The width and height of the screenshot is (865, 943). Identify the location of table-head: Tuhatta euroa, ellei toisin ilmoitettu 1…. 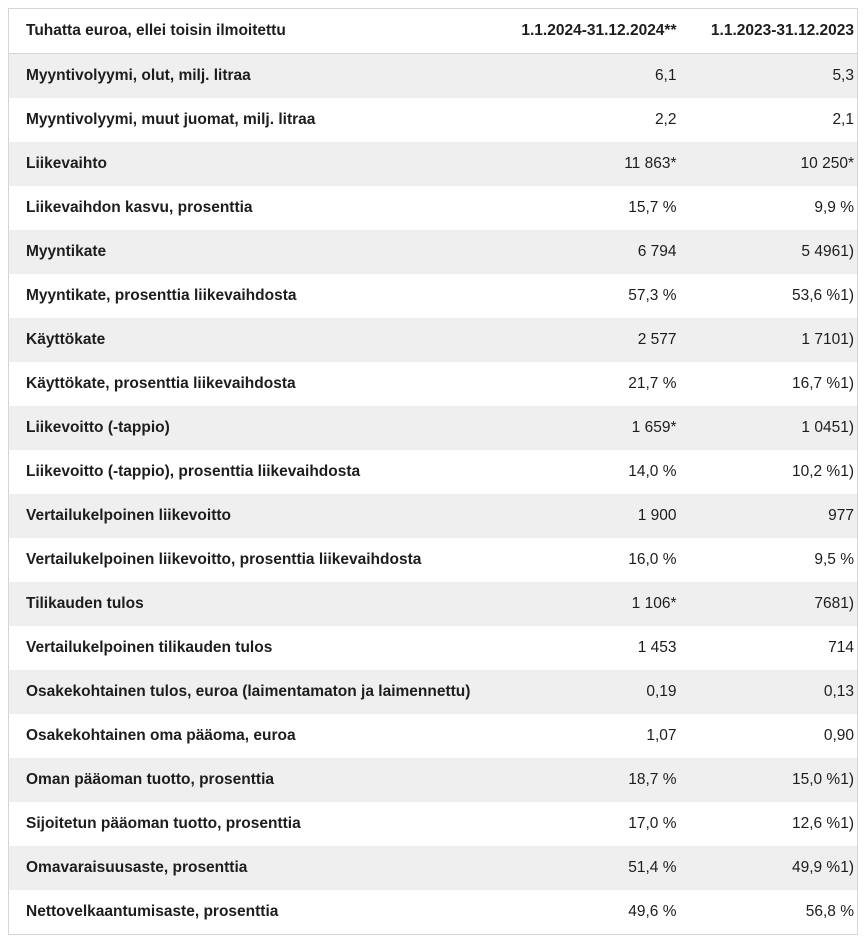
(433, 31).